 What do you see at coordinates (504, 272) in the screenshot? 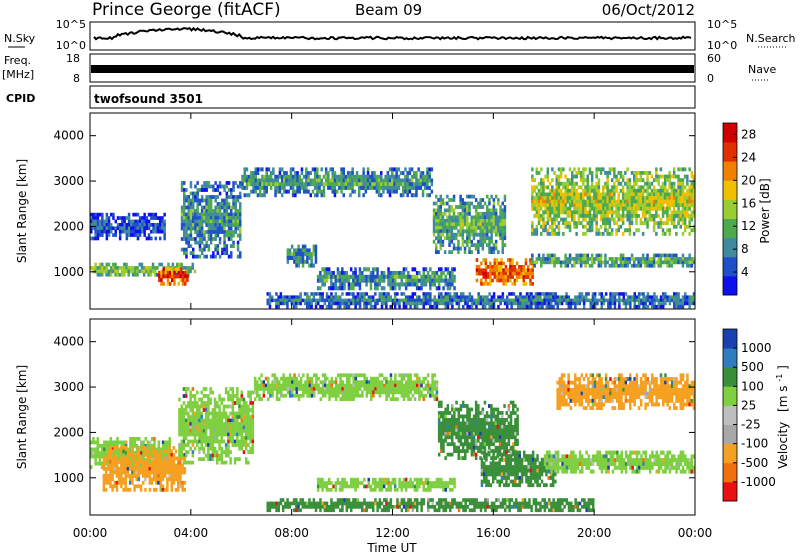
I see `echo-band` at bounding box center [504, 272].